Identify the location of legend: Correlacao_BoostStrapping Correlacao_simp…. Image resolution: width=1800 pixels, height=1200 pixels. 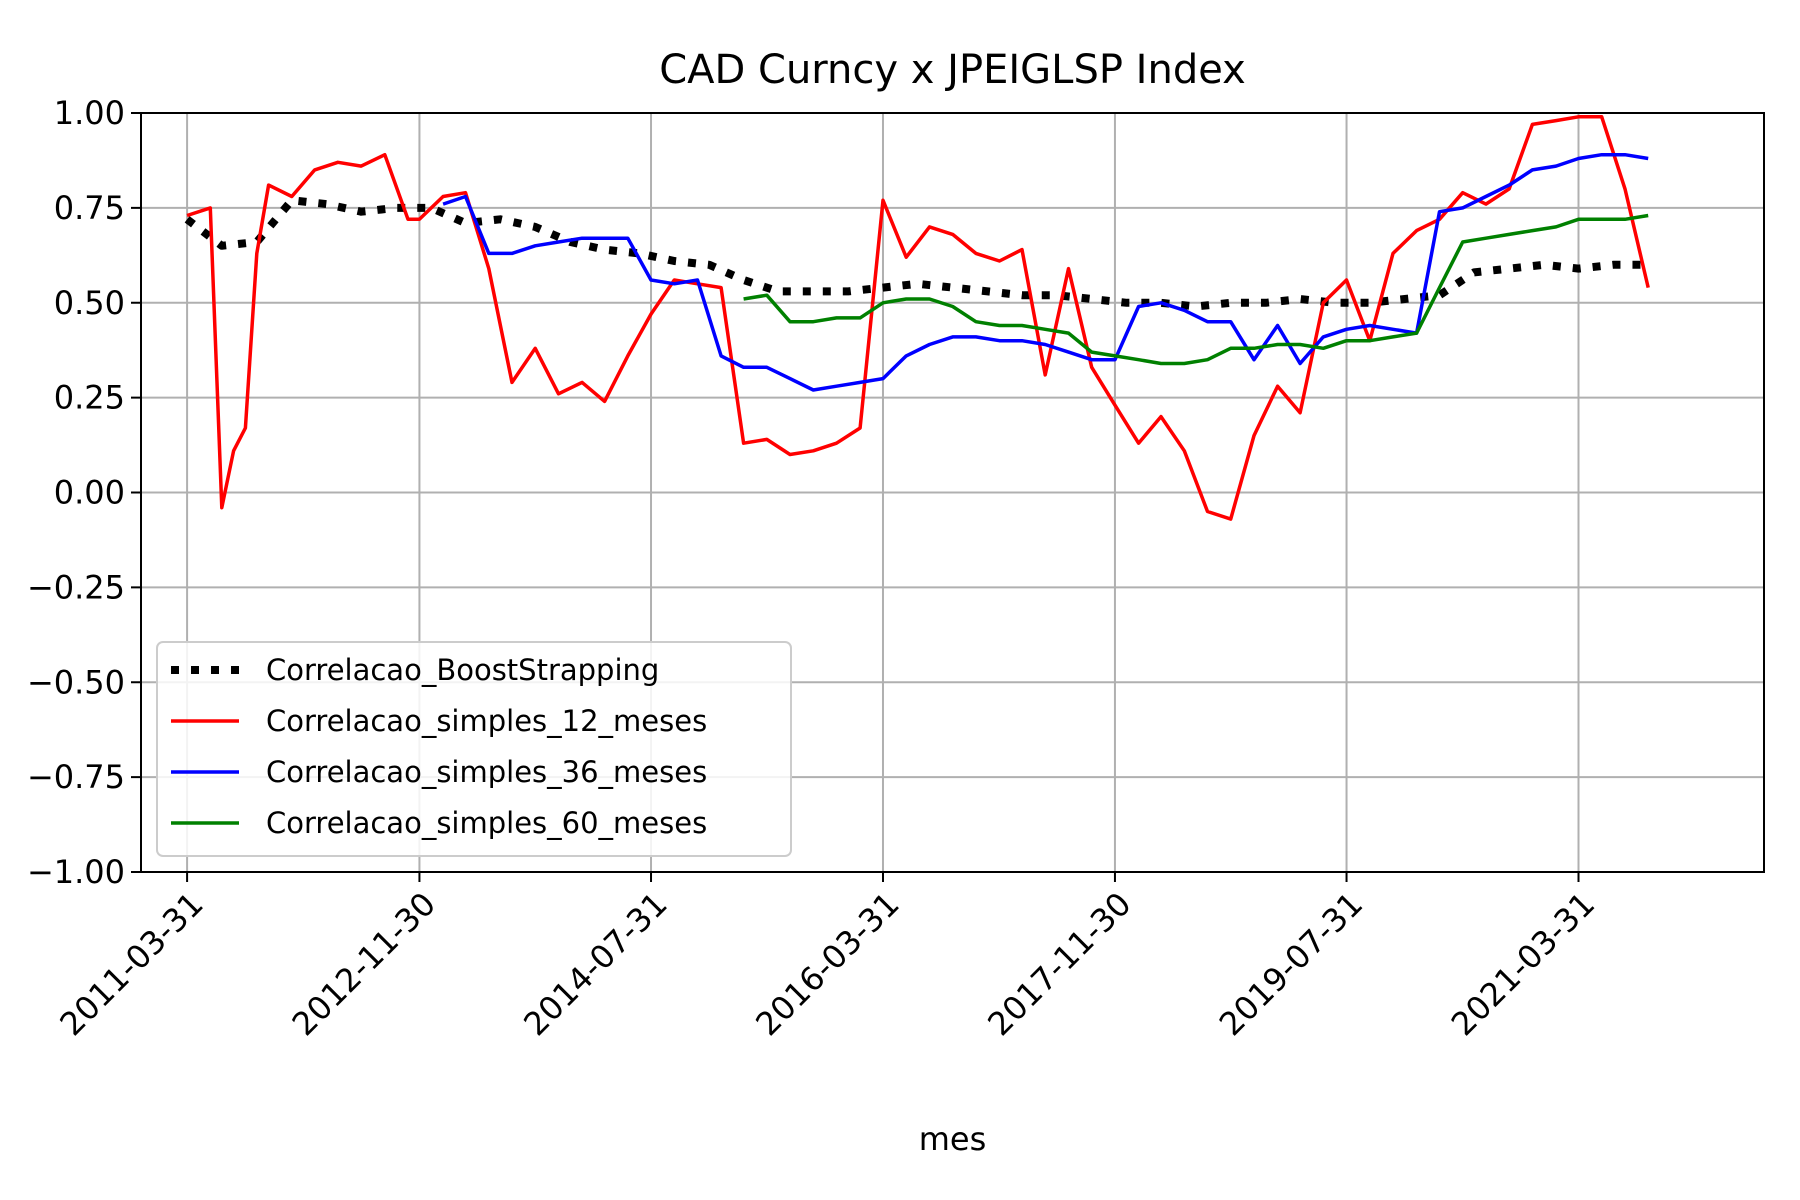
(474, 749).